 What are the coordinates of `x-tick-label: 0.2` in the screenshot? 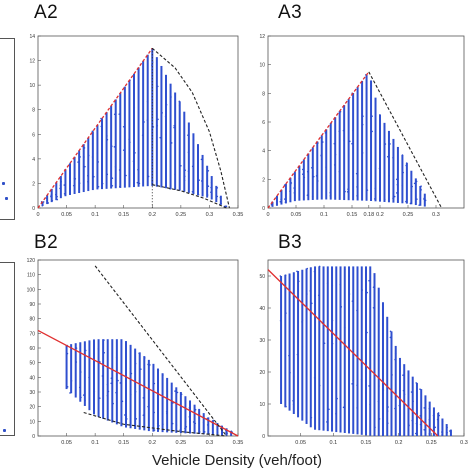 It's located at (380, 215).